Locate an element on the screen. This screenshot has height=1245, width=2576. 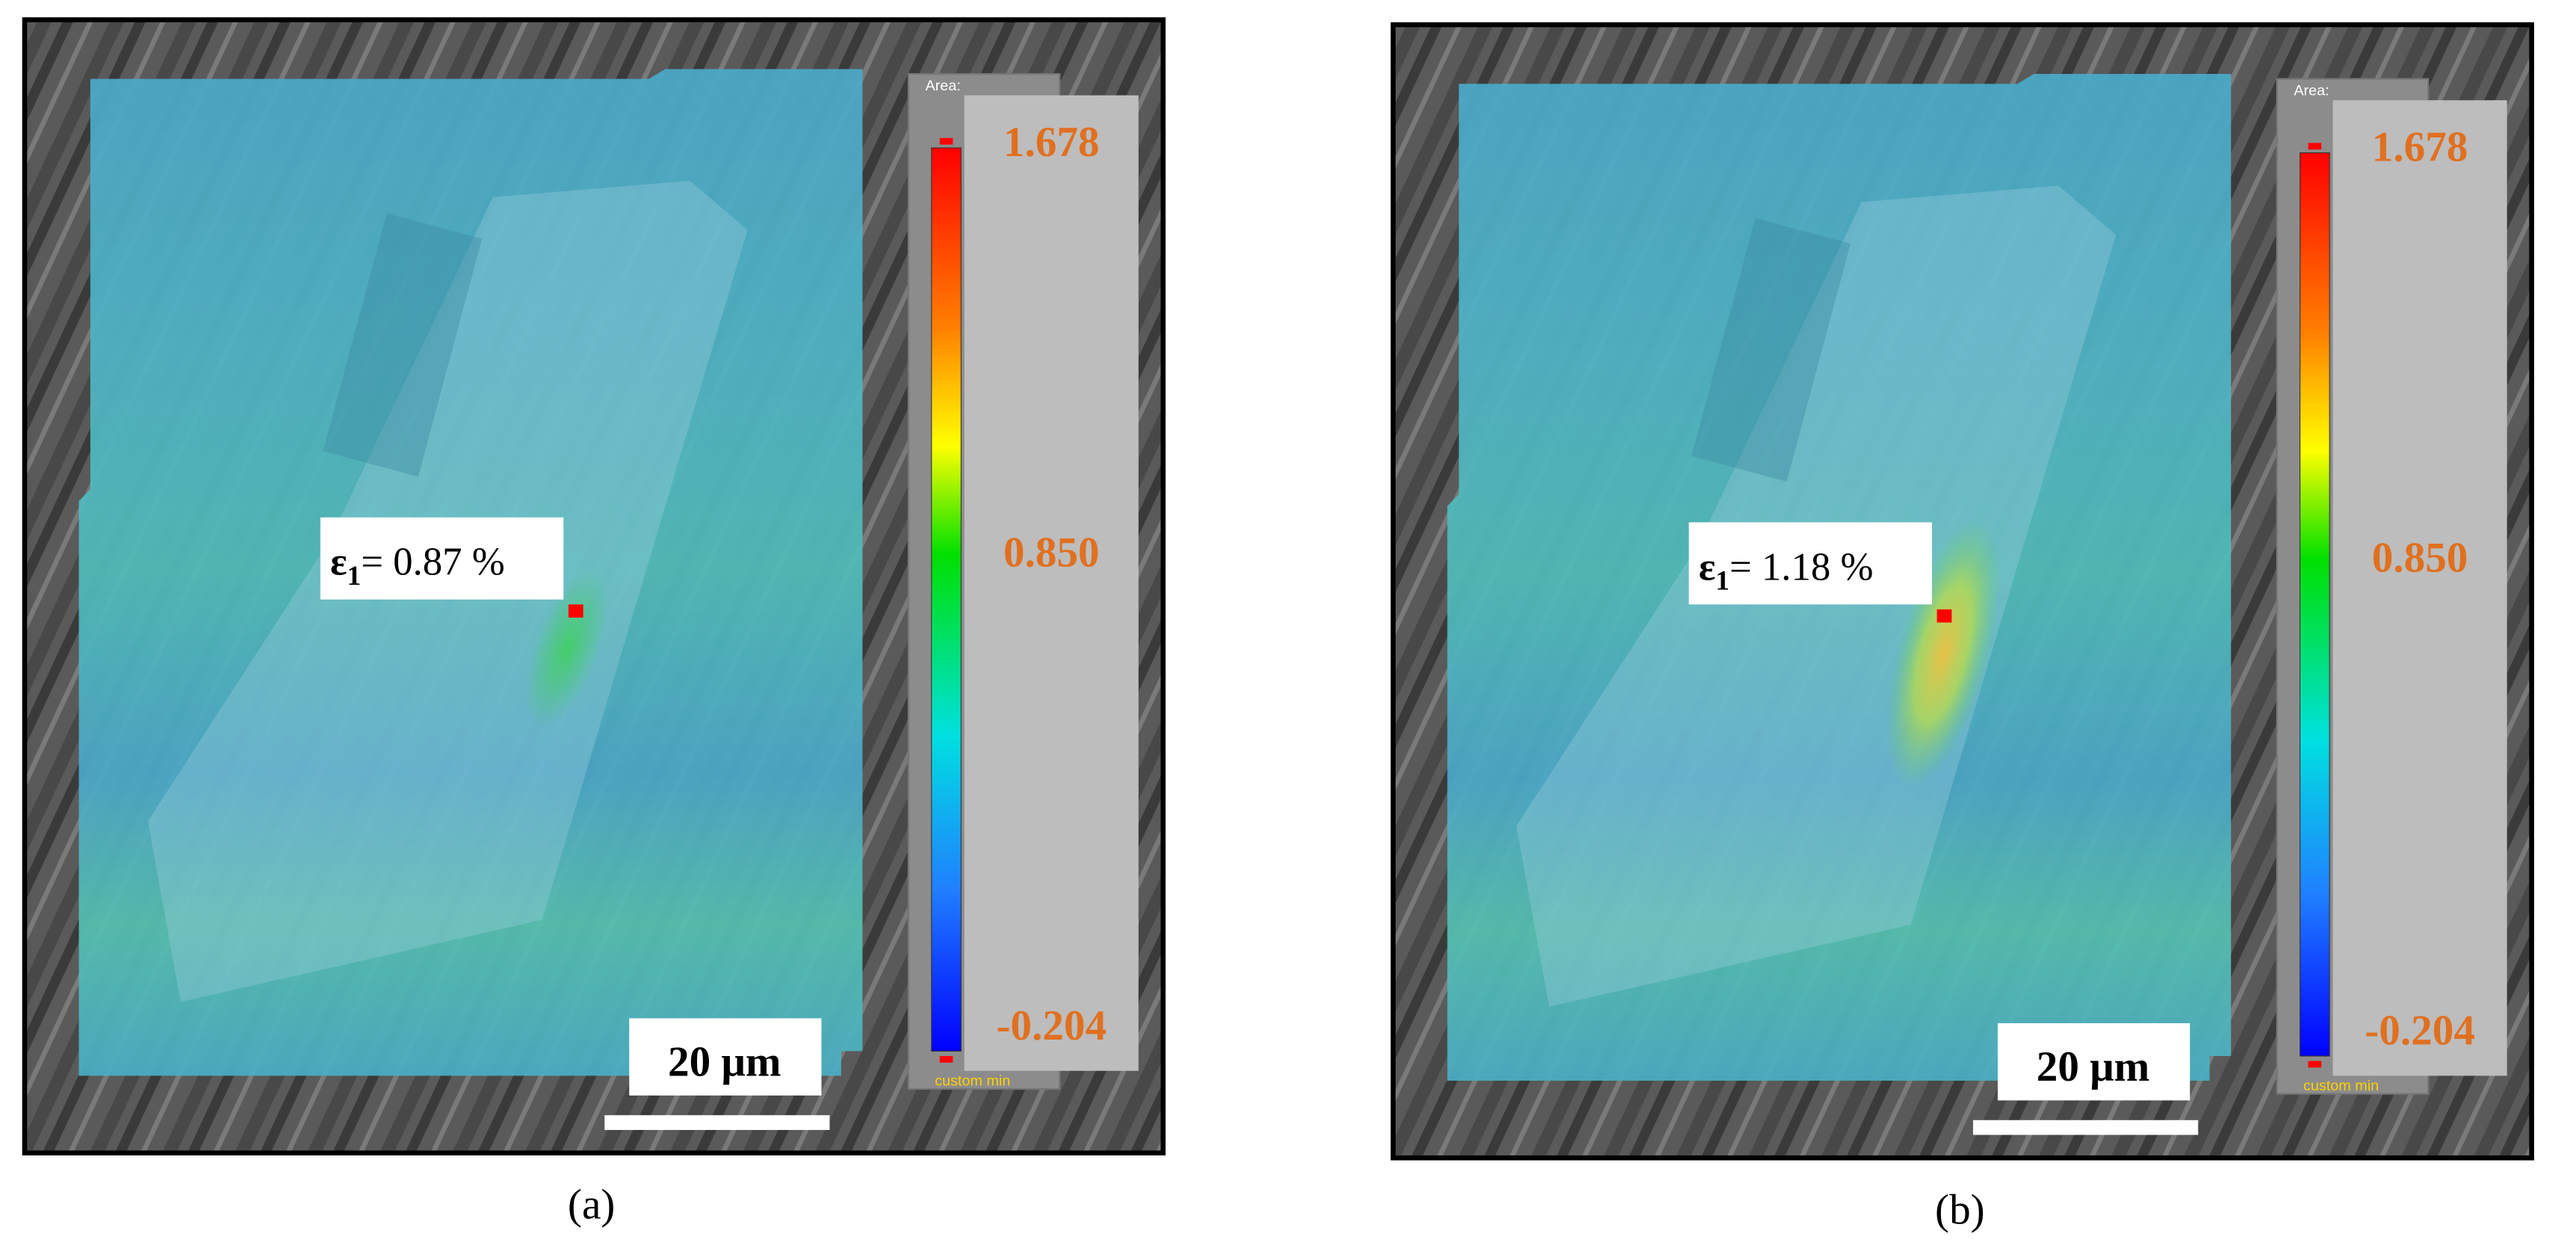
annotation: ε1= 0.87 % is located at coordinates (417, 566).